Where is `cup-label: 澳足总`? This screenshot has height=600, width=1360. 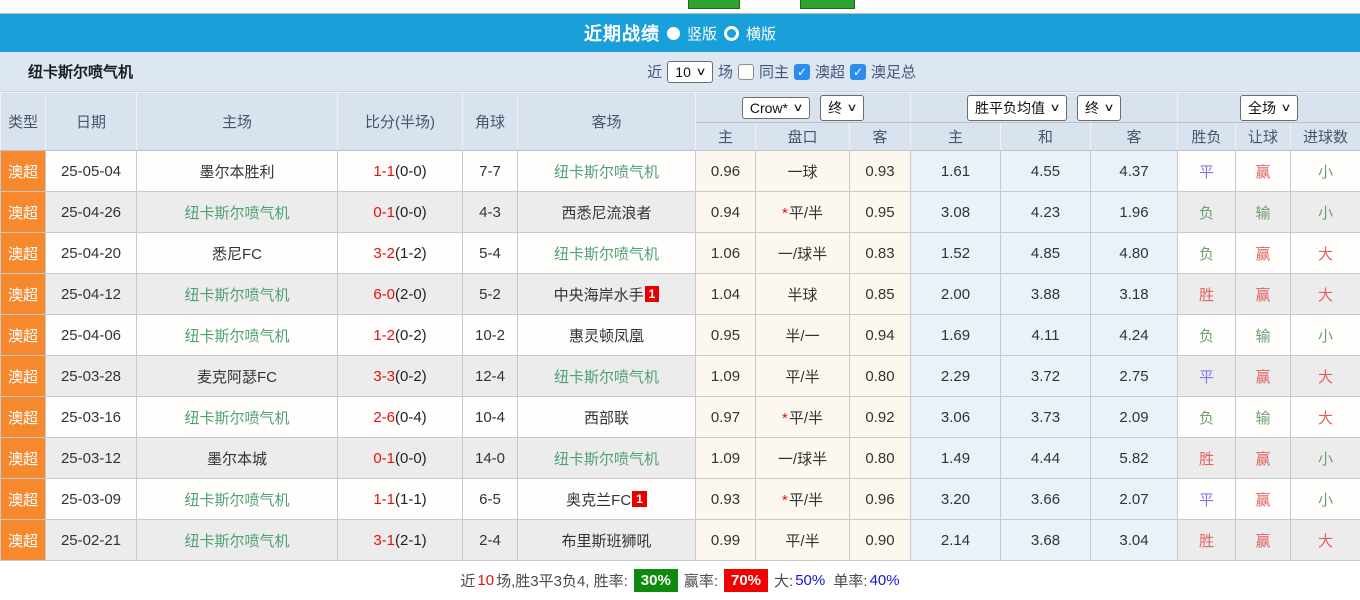 cup-label: 澳足总 is located at coordinates (893, 72).